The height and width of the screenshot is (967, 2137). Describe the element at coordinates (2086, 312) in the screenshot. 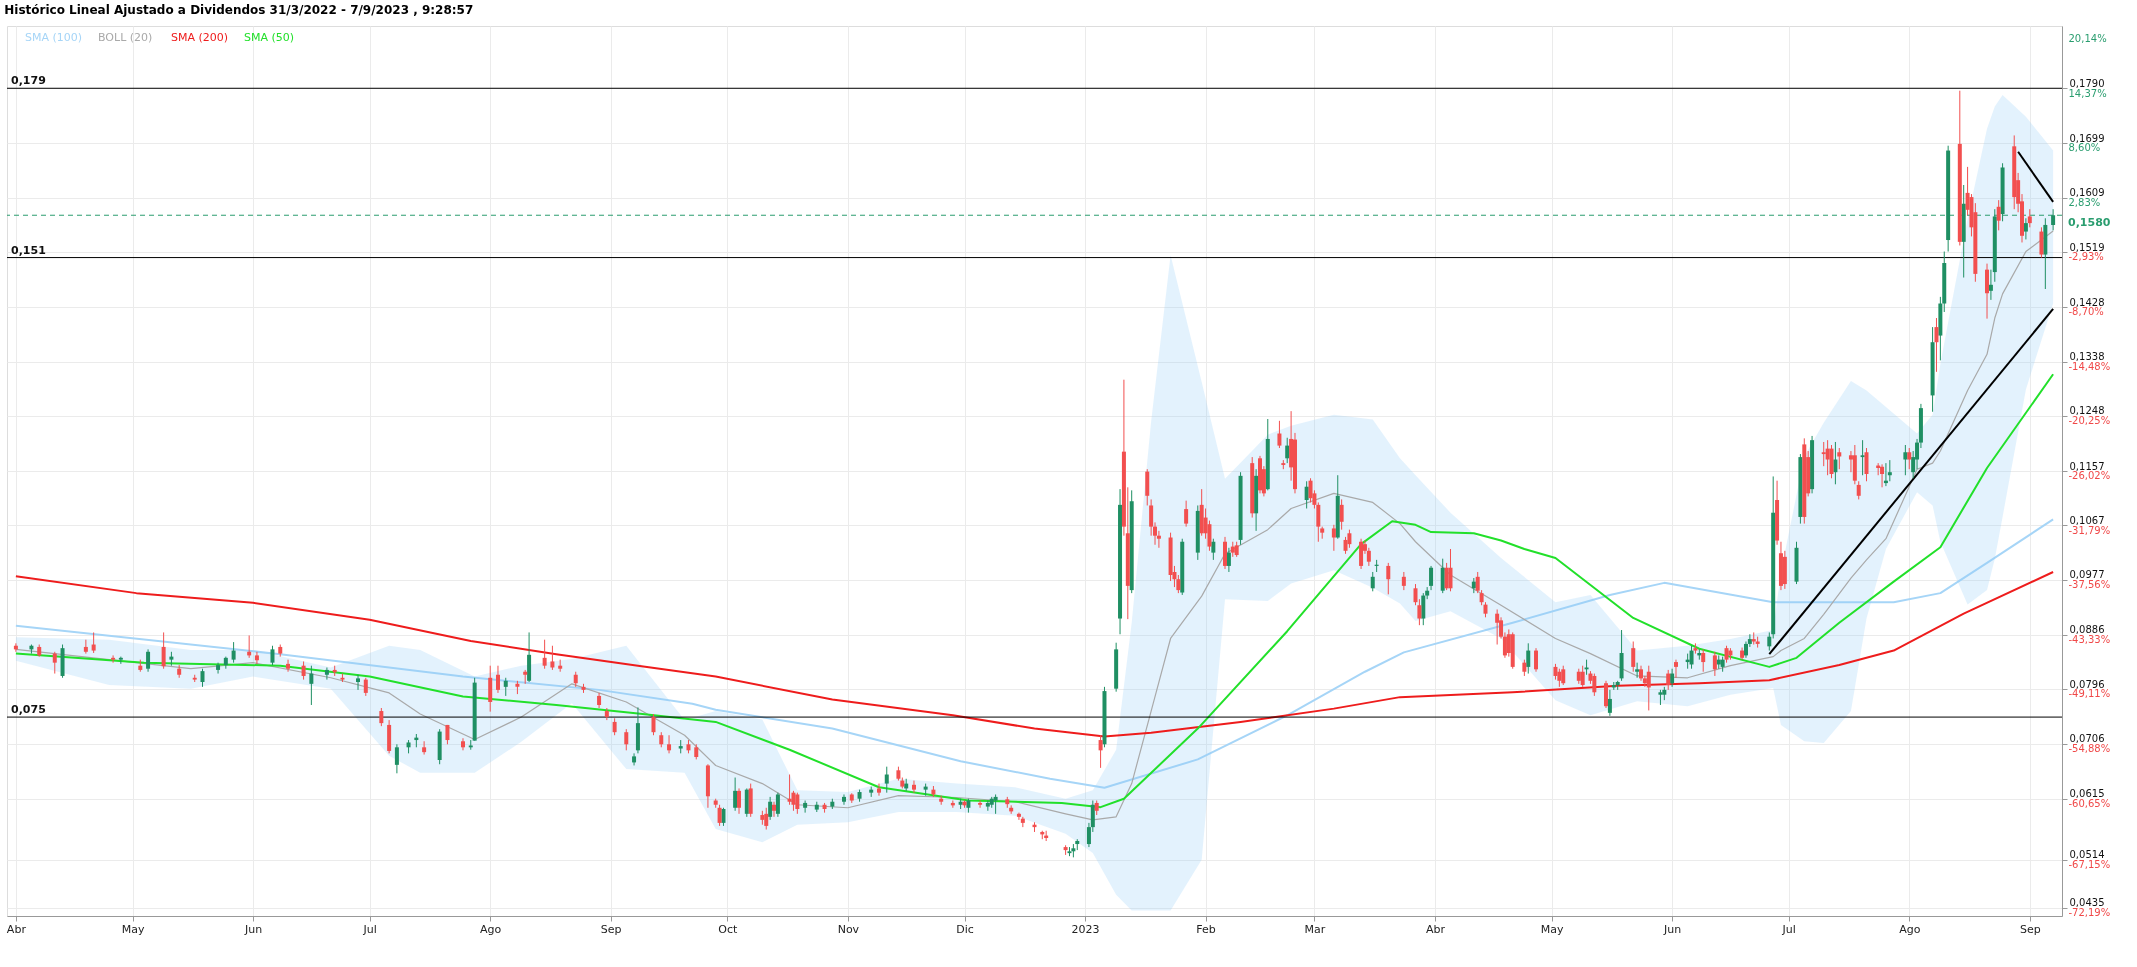

I see `y2-tick-label: -8,70%` at that location.